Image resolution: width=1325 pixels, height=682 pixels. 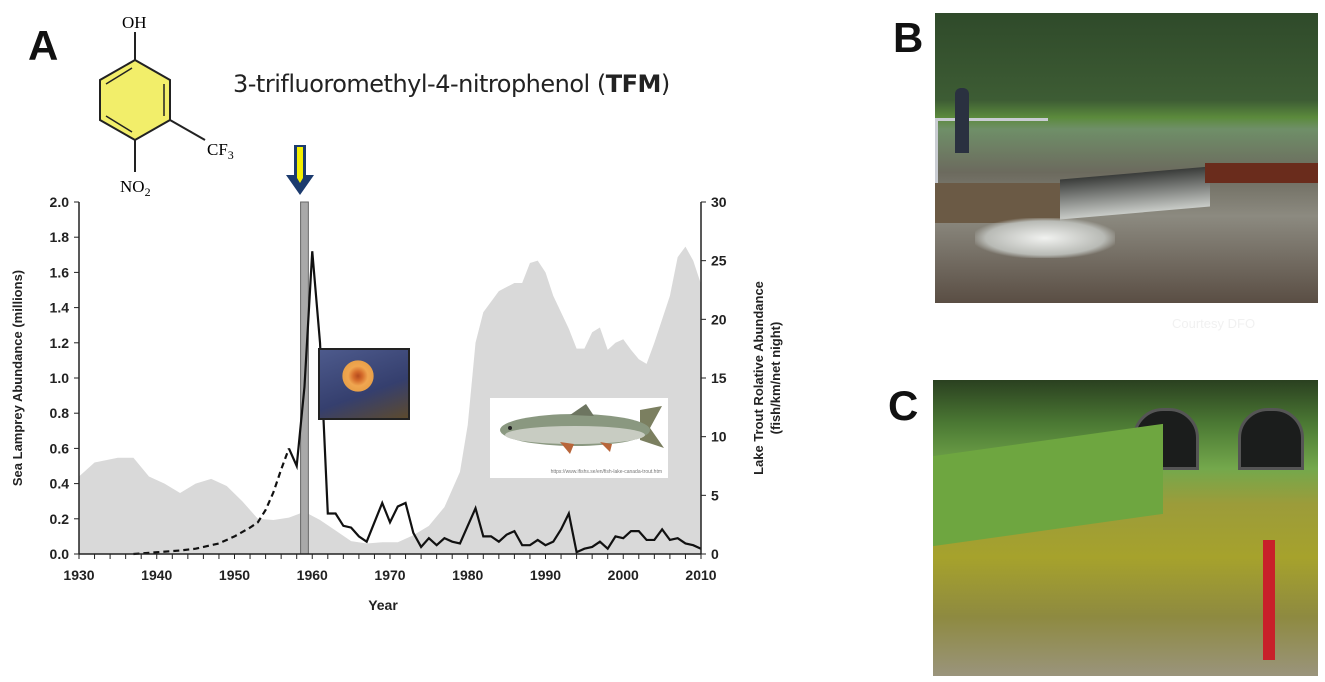 What do you see at coordinates (60, 202) in the screenshot?
I see `y-tick-label: 2.0` at bounding box center [60, 202].